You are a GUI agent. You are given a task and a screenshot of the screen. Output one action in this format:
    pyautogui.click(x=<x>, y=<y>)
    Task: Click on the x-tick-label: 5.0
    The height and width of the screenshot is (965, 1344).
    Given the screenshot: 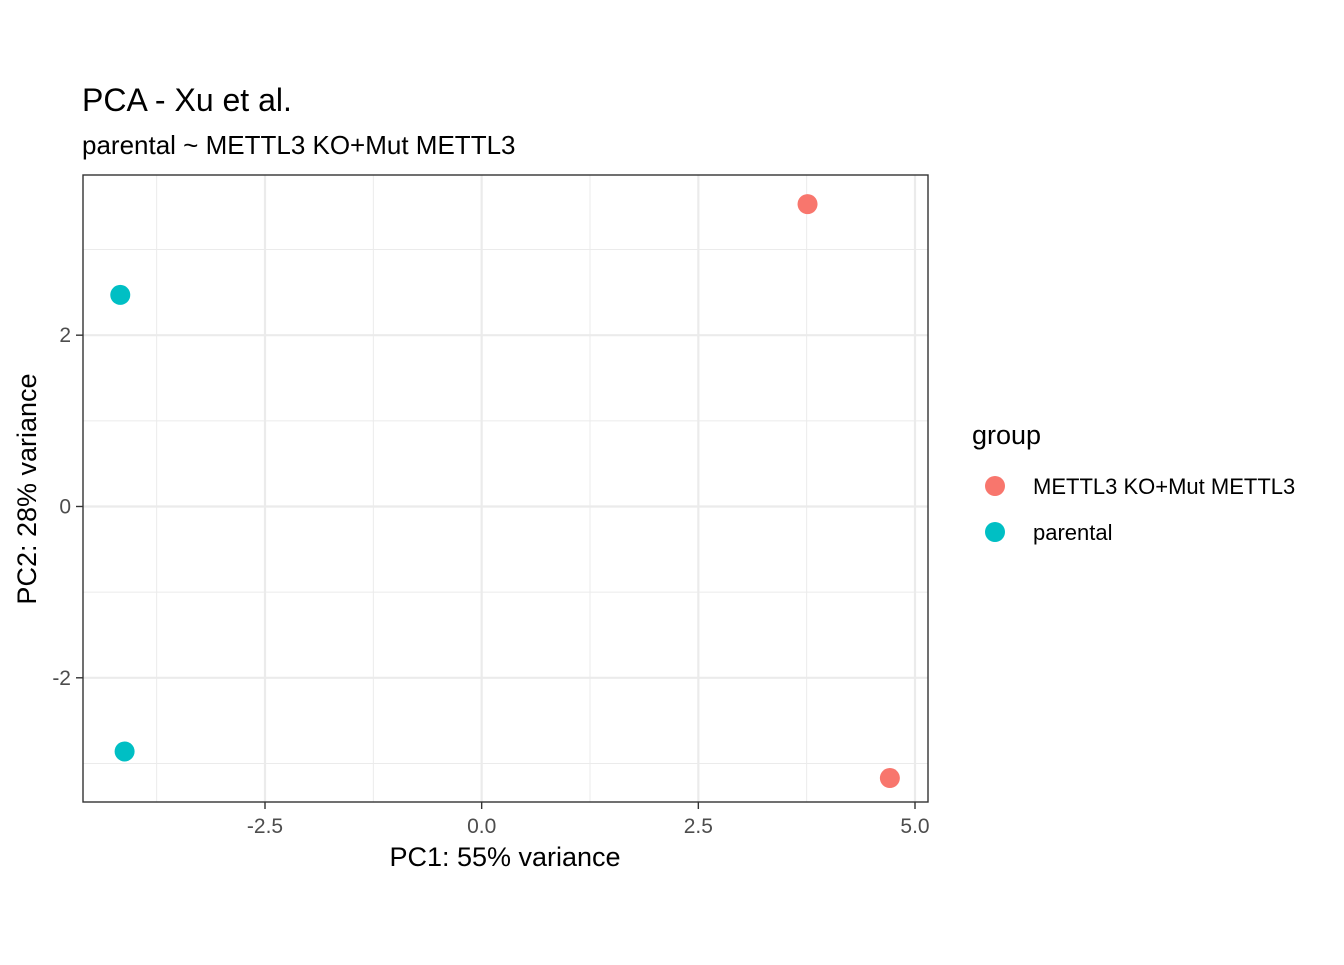 What is the action you would take?
    pyautogui.click(x=914, y=826)
    